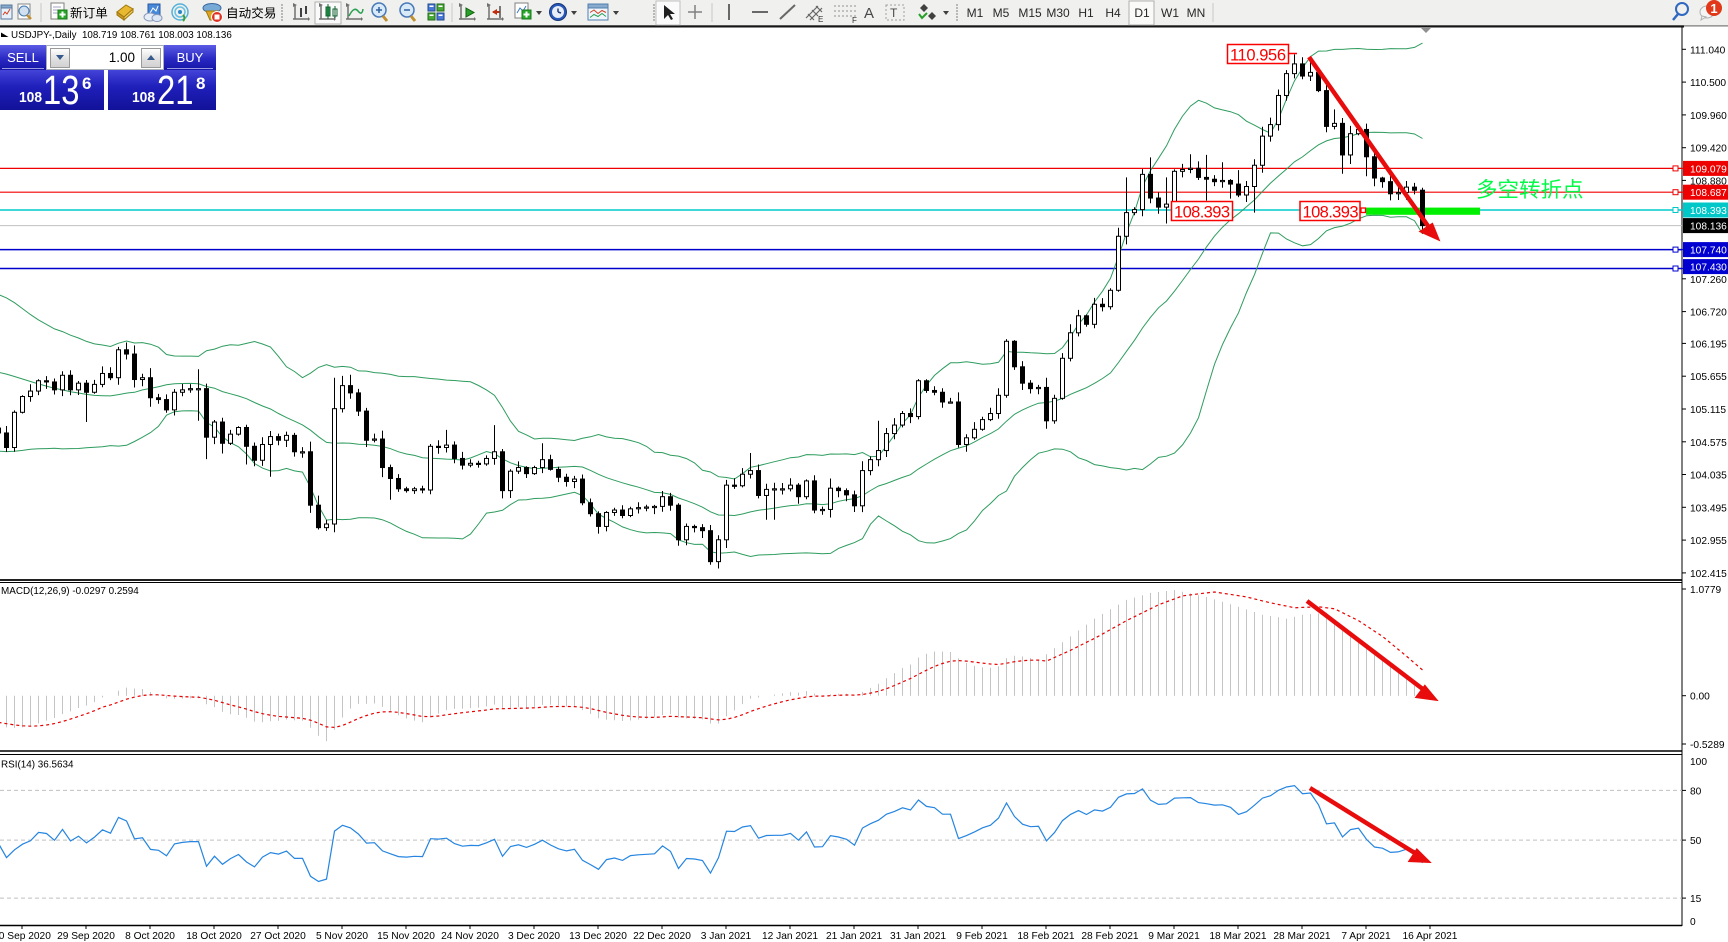 The image size is (1728, 942). Describe the element at coordinates (37, 765) in the screenshot. I see `svg-text: RSI(14) 36.5634` at that location.